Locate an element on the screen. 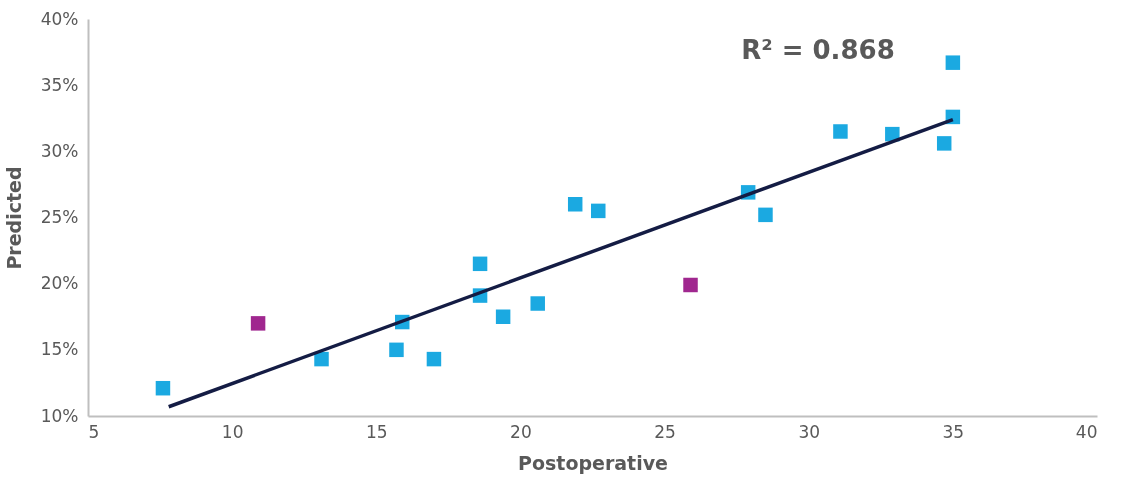 The width and height of the screenshot is (1122, 491). y-tick-label: 40% is located at coordinates (59, 18).